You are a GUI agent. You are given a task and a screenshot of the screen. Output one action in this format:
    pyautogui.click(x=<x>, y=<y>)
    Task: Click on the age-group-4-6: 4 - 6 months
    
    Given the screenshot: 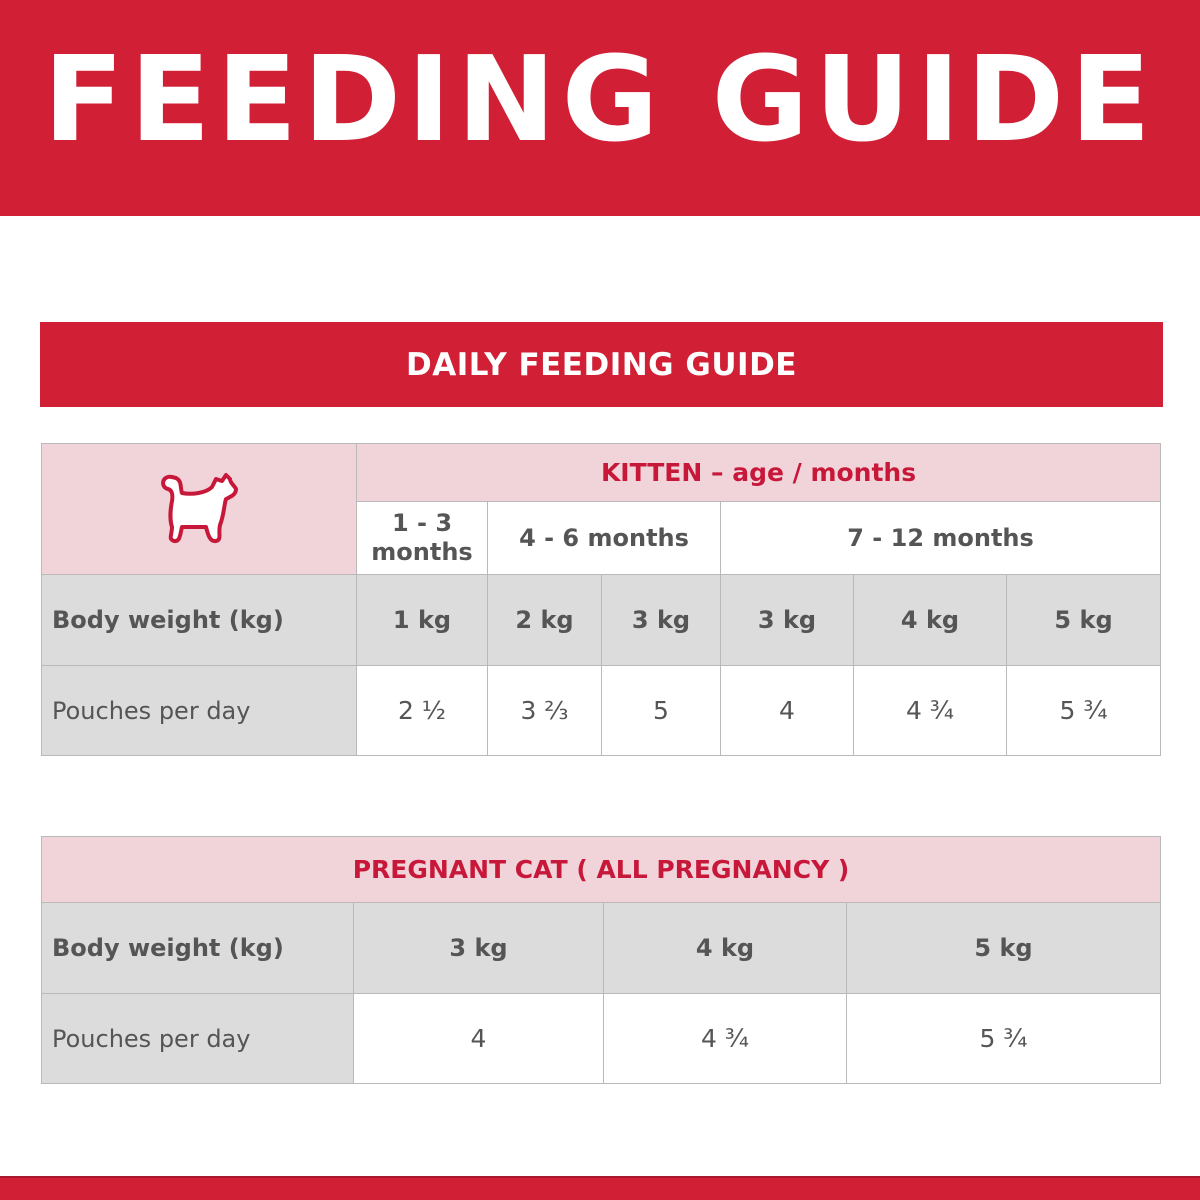 What is the action you would take?
    pyautogui.click(x=604, y=538)
    